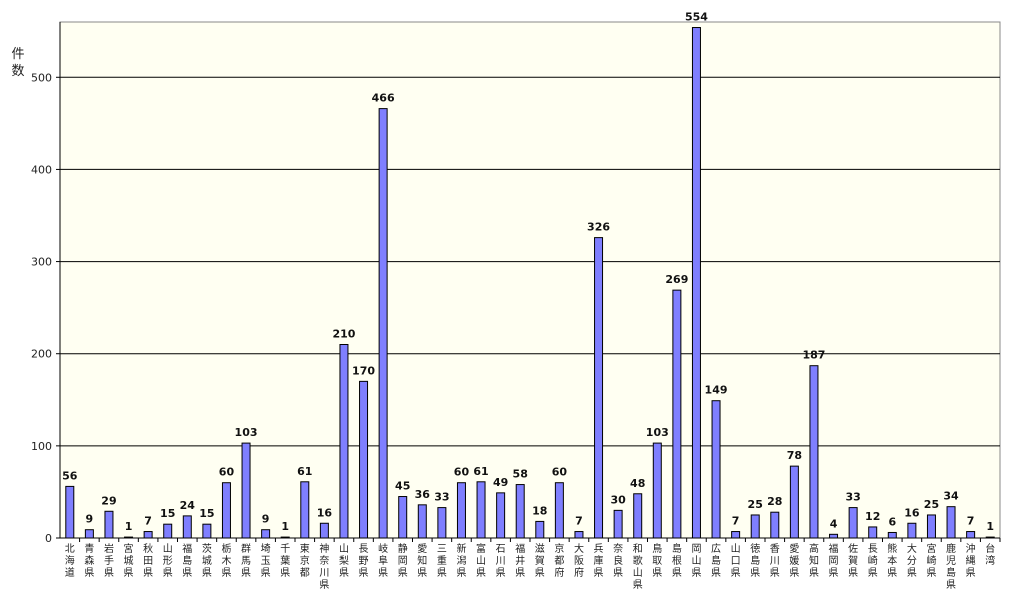  I want to click on data-label: 58, so click(520, 474).